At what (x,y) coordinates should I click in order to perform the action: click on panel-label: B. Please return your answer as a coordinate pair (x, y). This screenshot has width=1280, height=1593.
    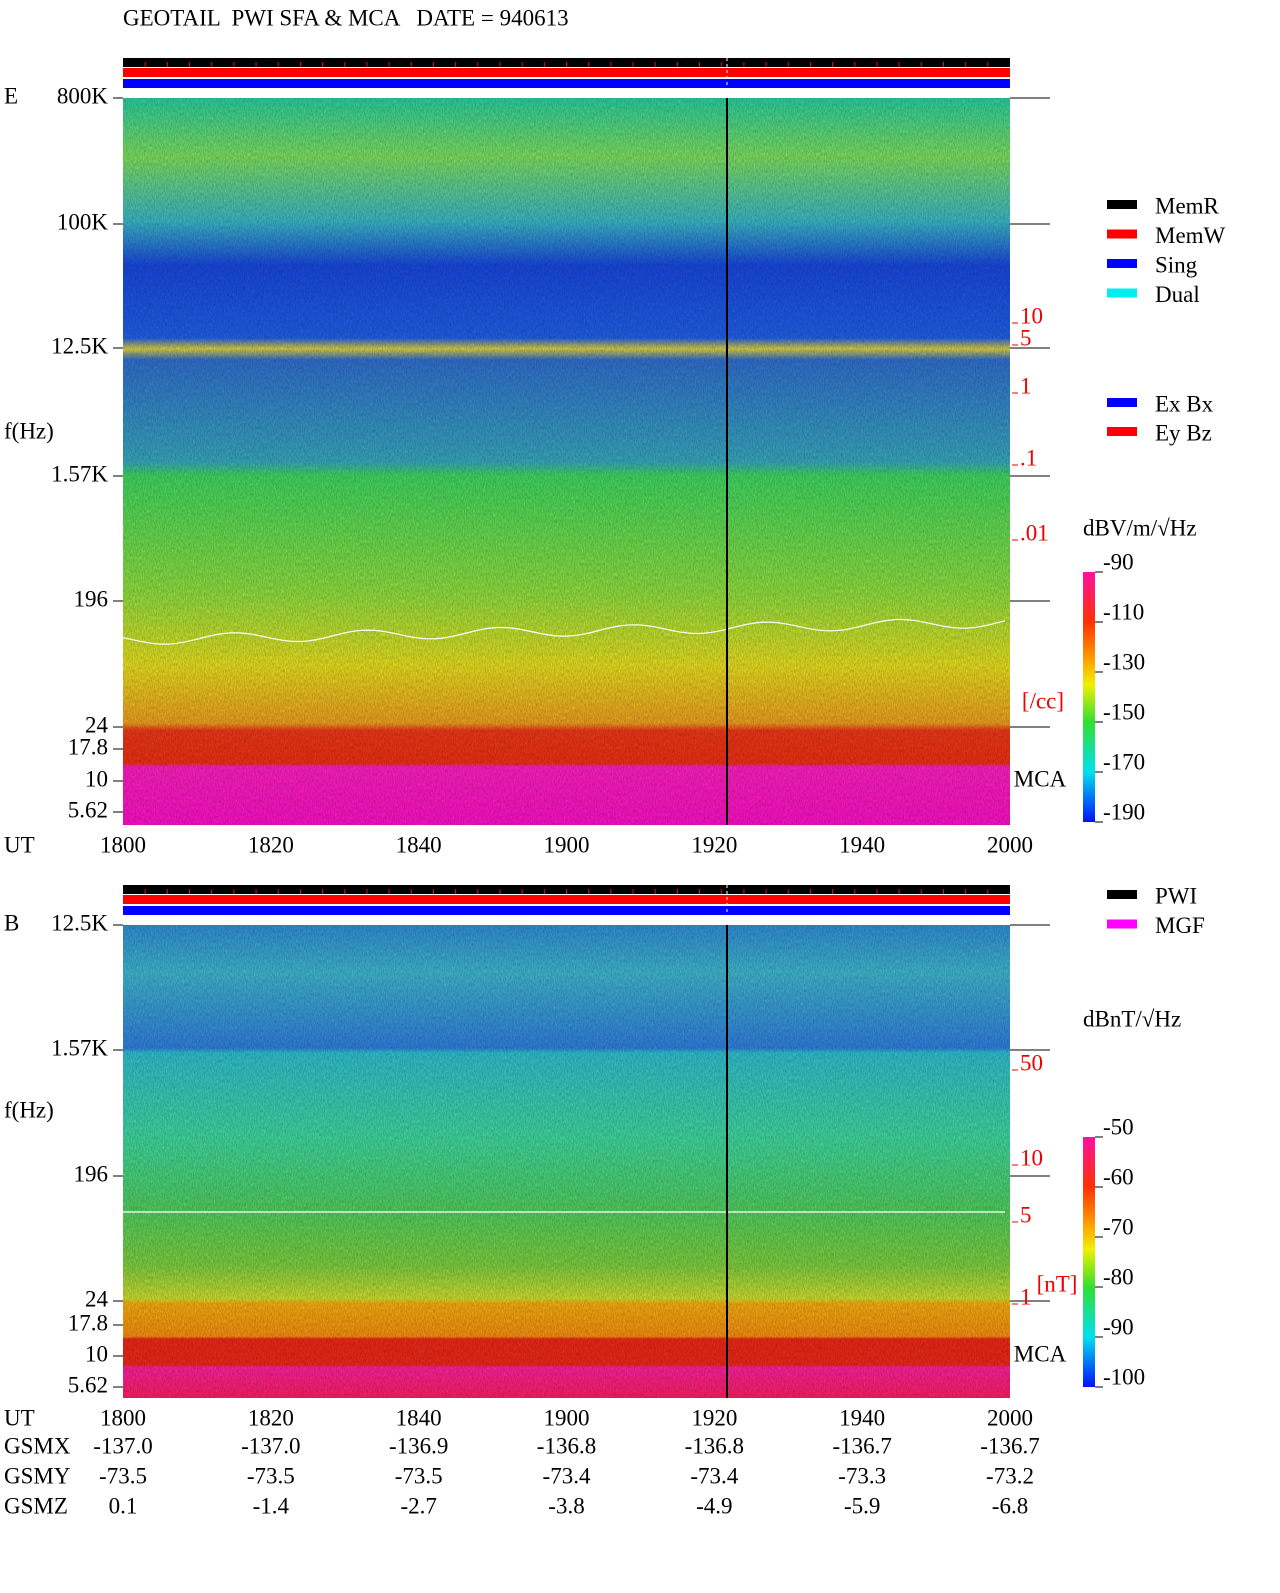
    Looking at the image, I should click on (11, 922).